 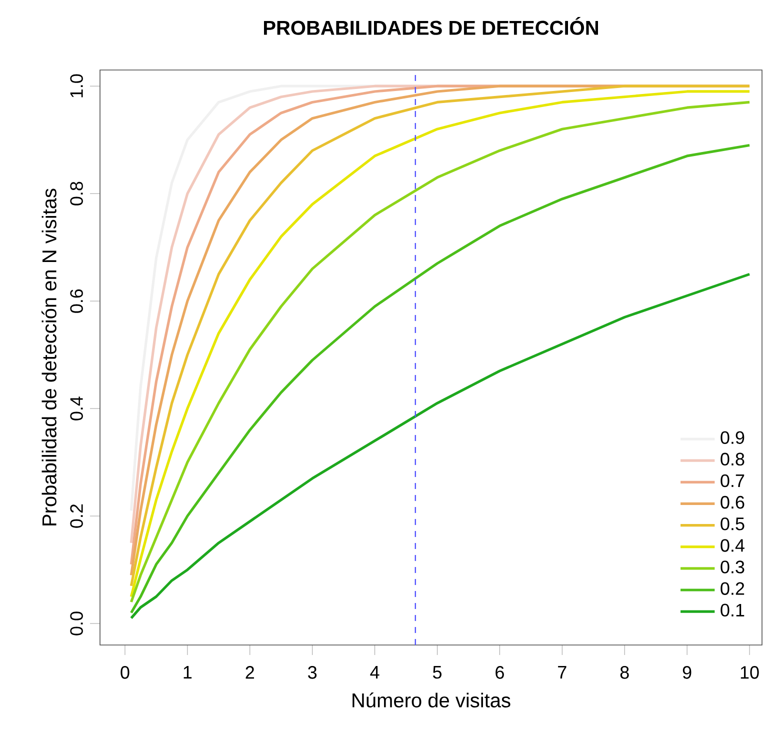 I want to click on x-tick-label: 4, so click(x=375, y=672).